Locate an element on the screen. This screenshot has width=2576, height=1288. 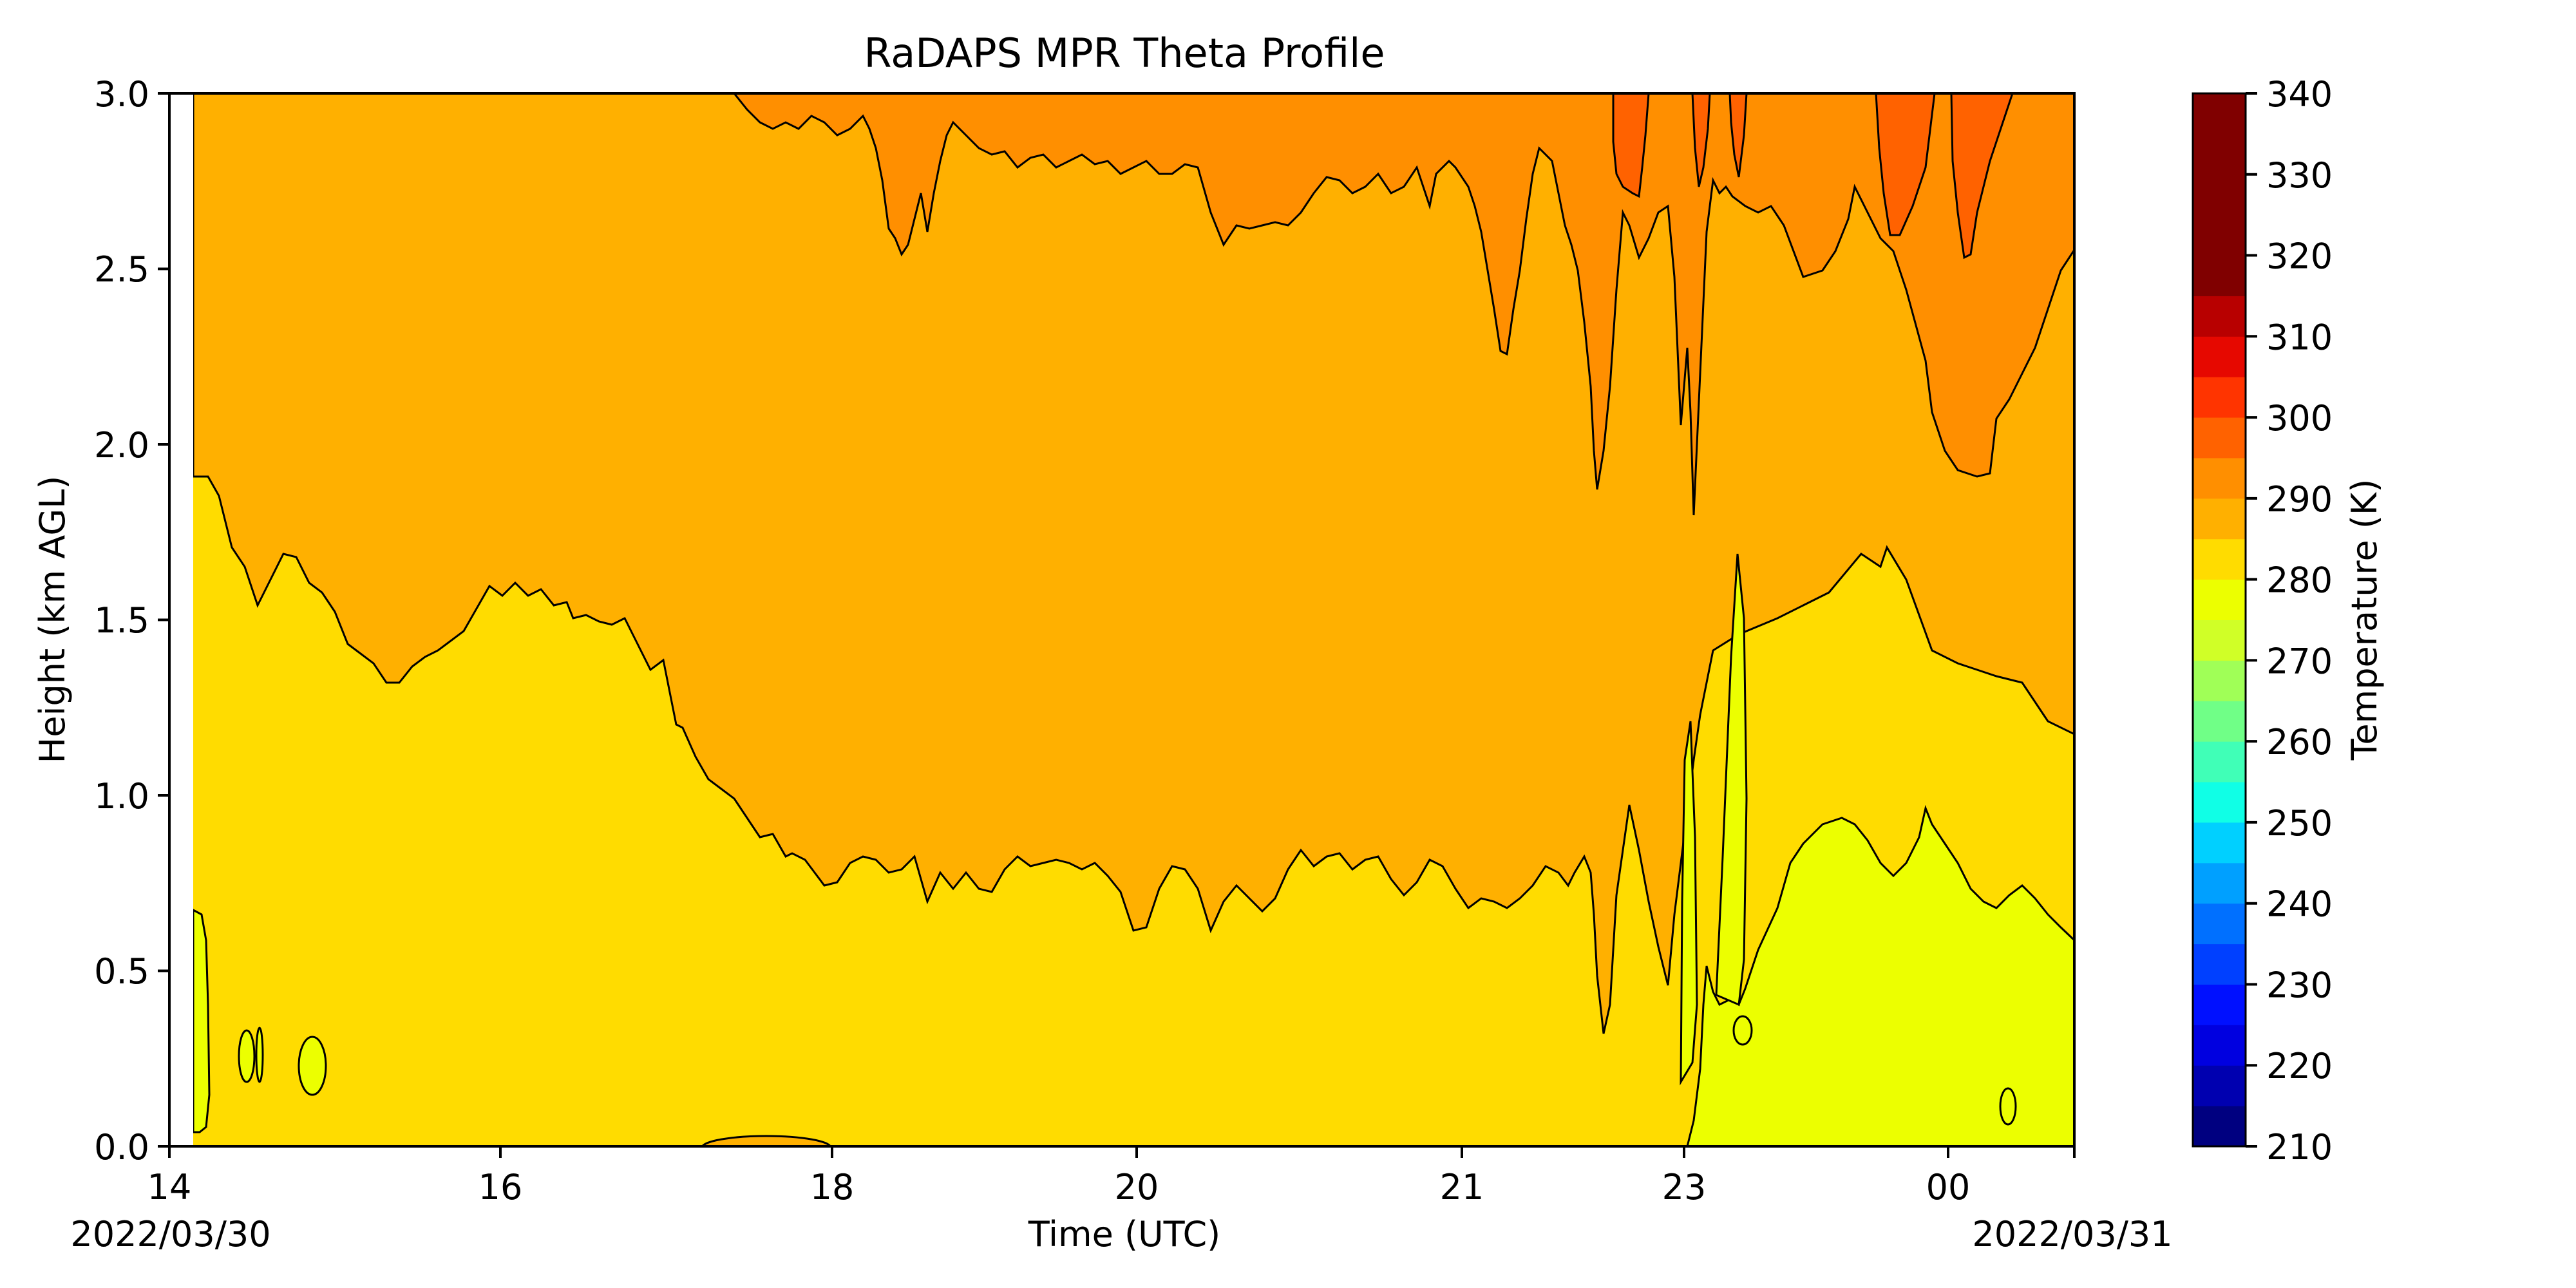
y-tick: 1.0 is located at coordinates (131, 796).